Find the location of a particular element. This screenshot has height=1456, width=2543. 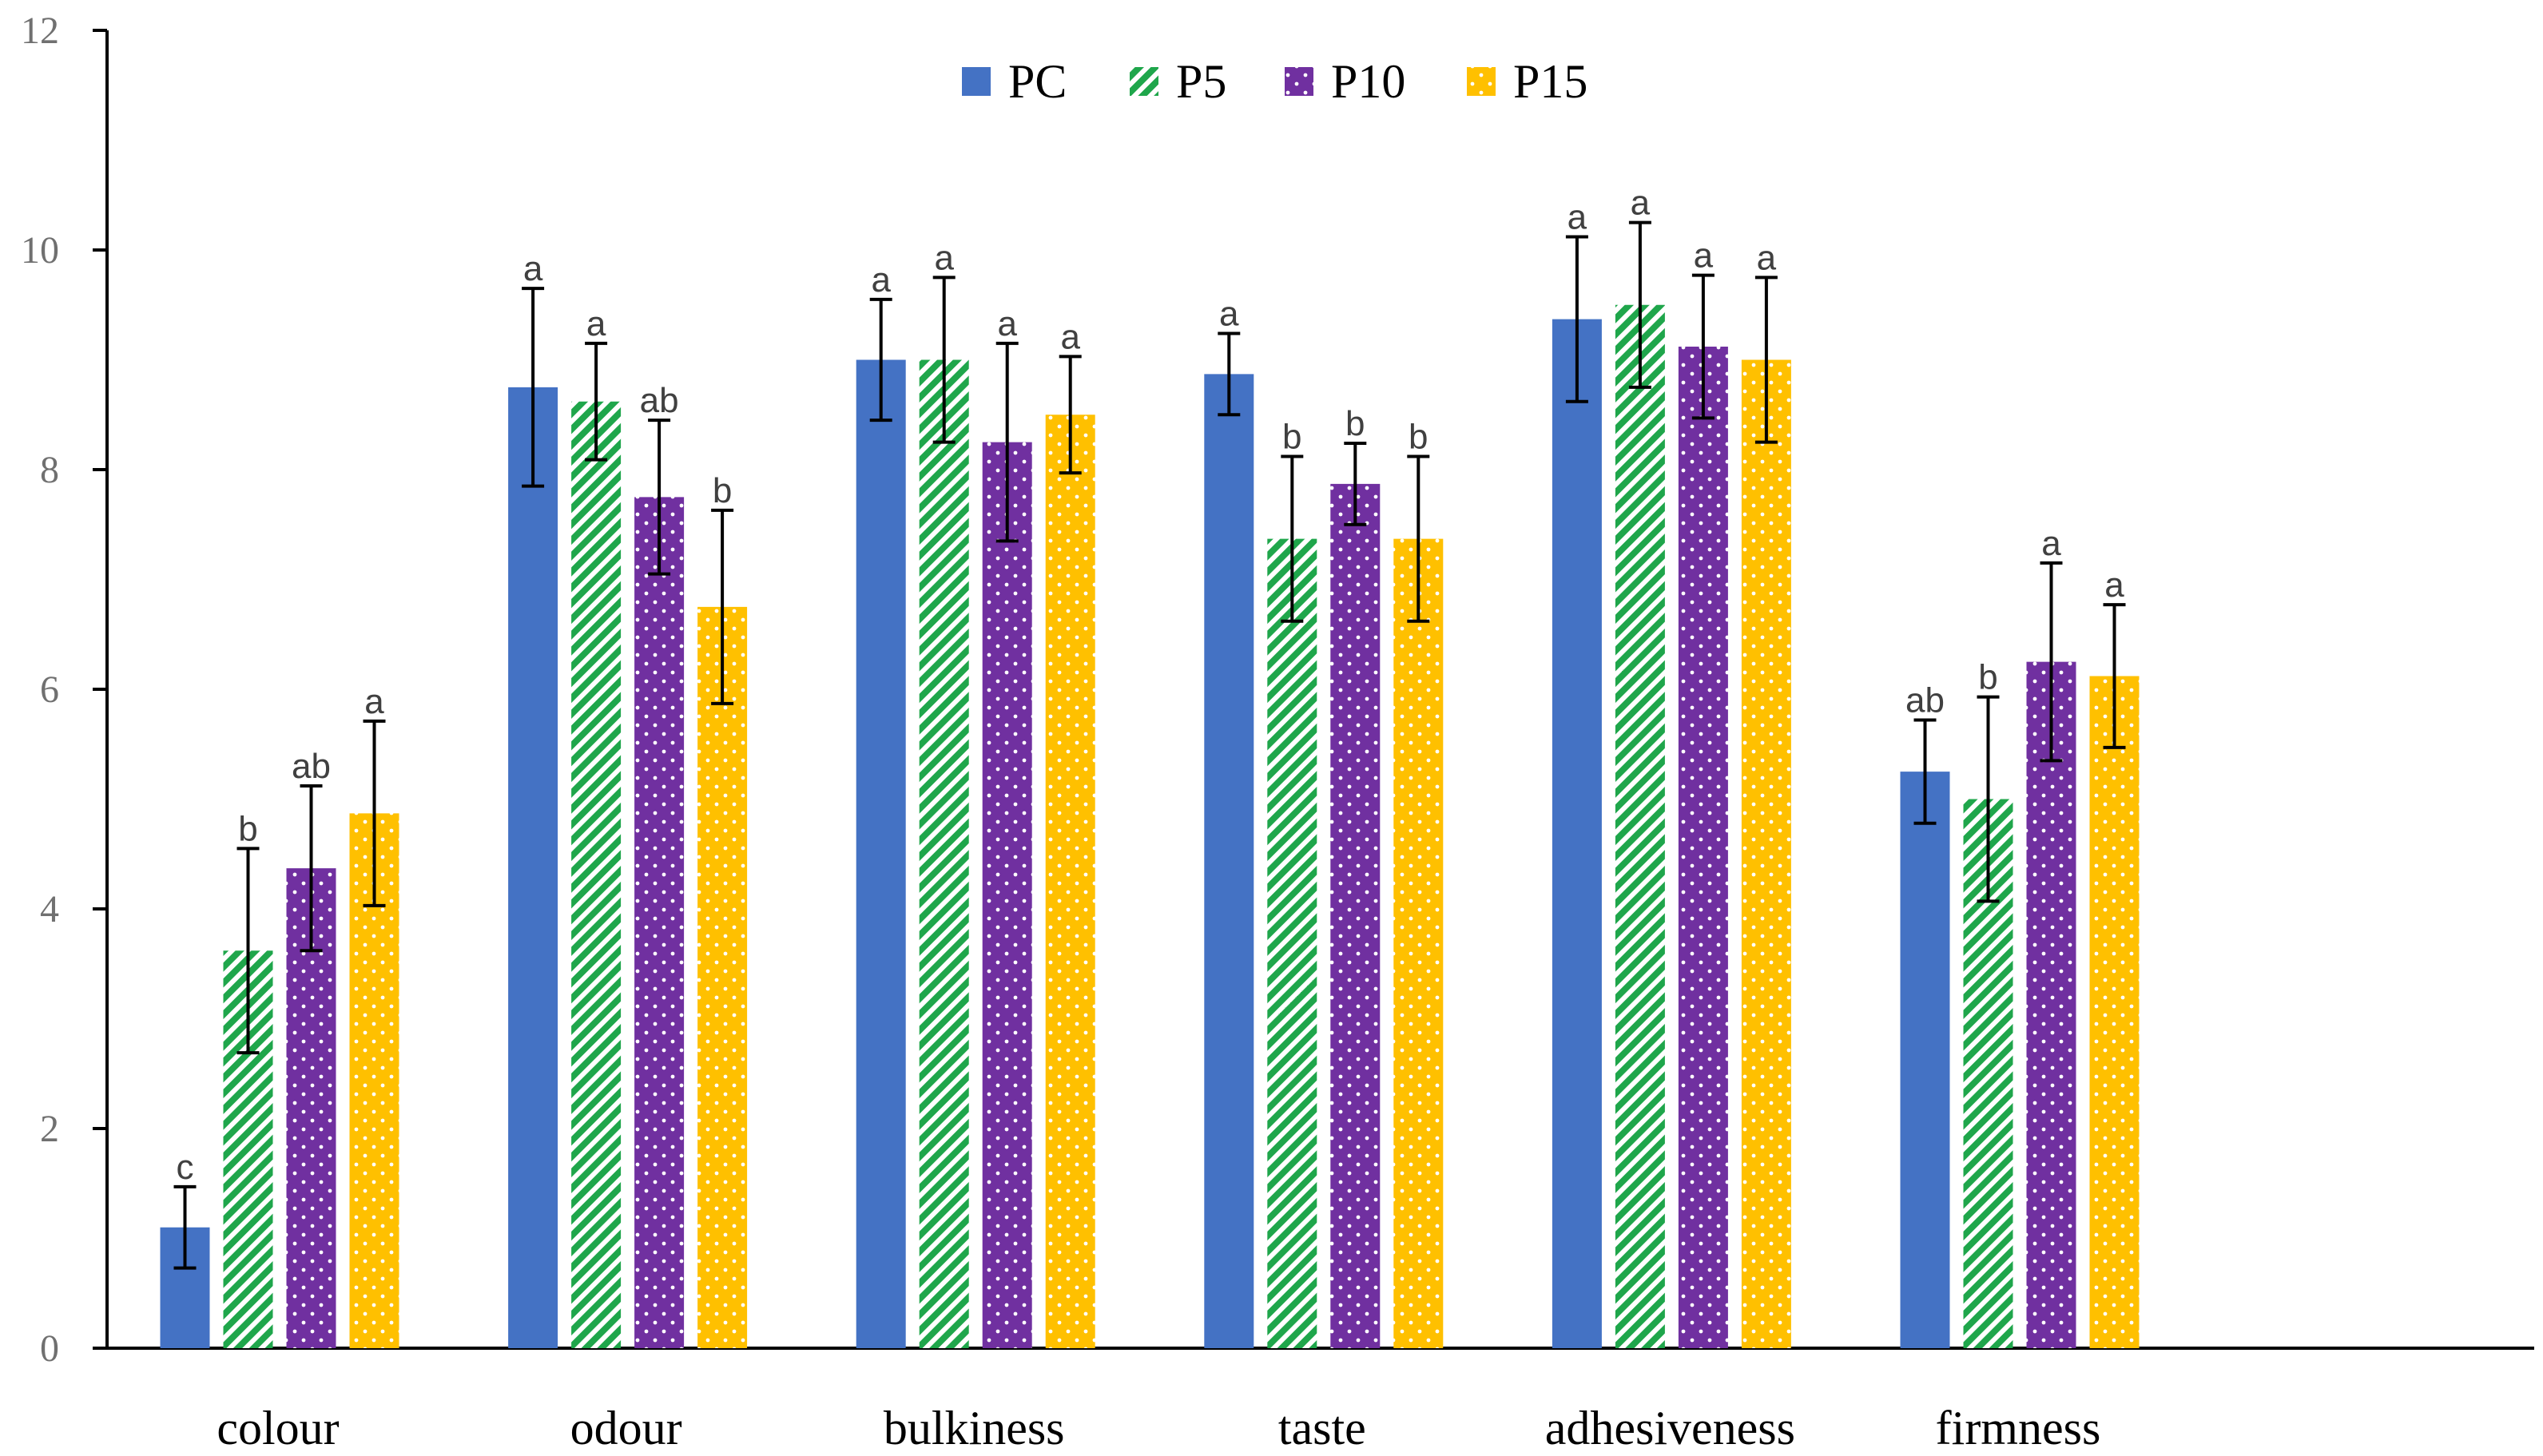

legend-swatch-p5 is located at coordinates (1144, 81).